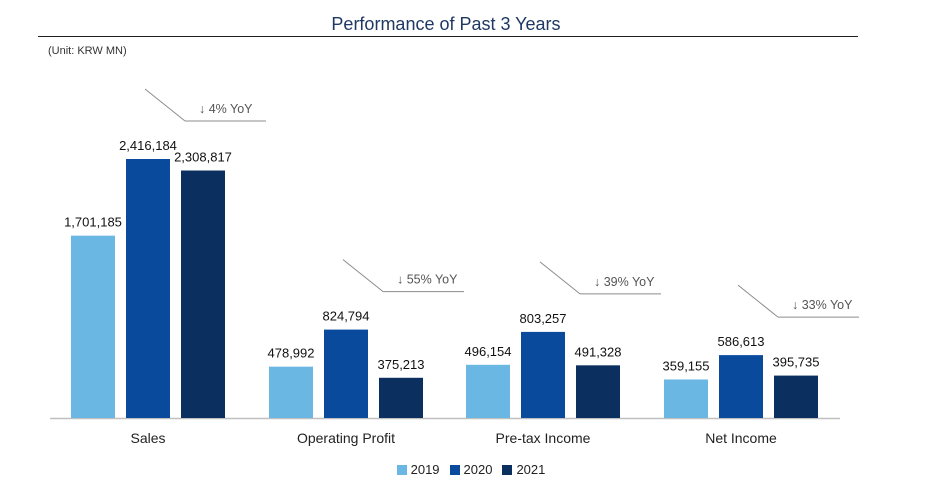  What do you see at coordinates (291, 353) in the screenshot?
I see `value-label-2019-1: 478,992` at bounding box center [291, 353].